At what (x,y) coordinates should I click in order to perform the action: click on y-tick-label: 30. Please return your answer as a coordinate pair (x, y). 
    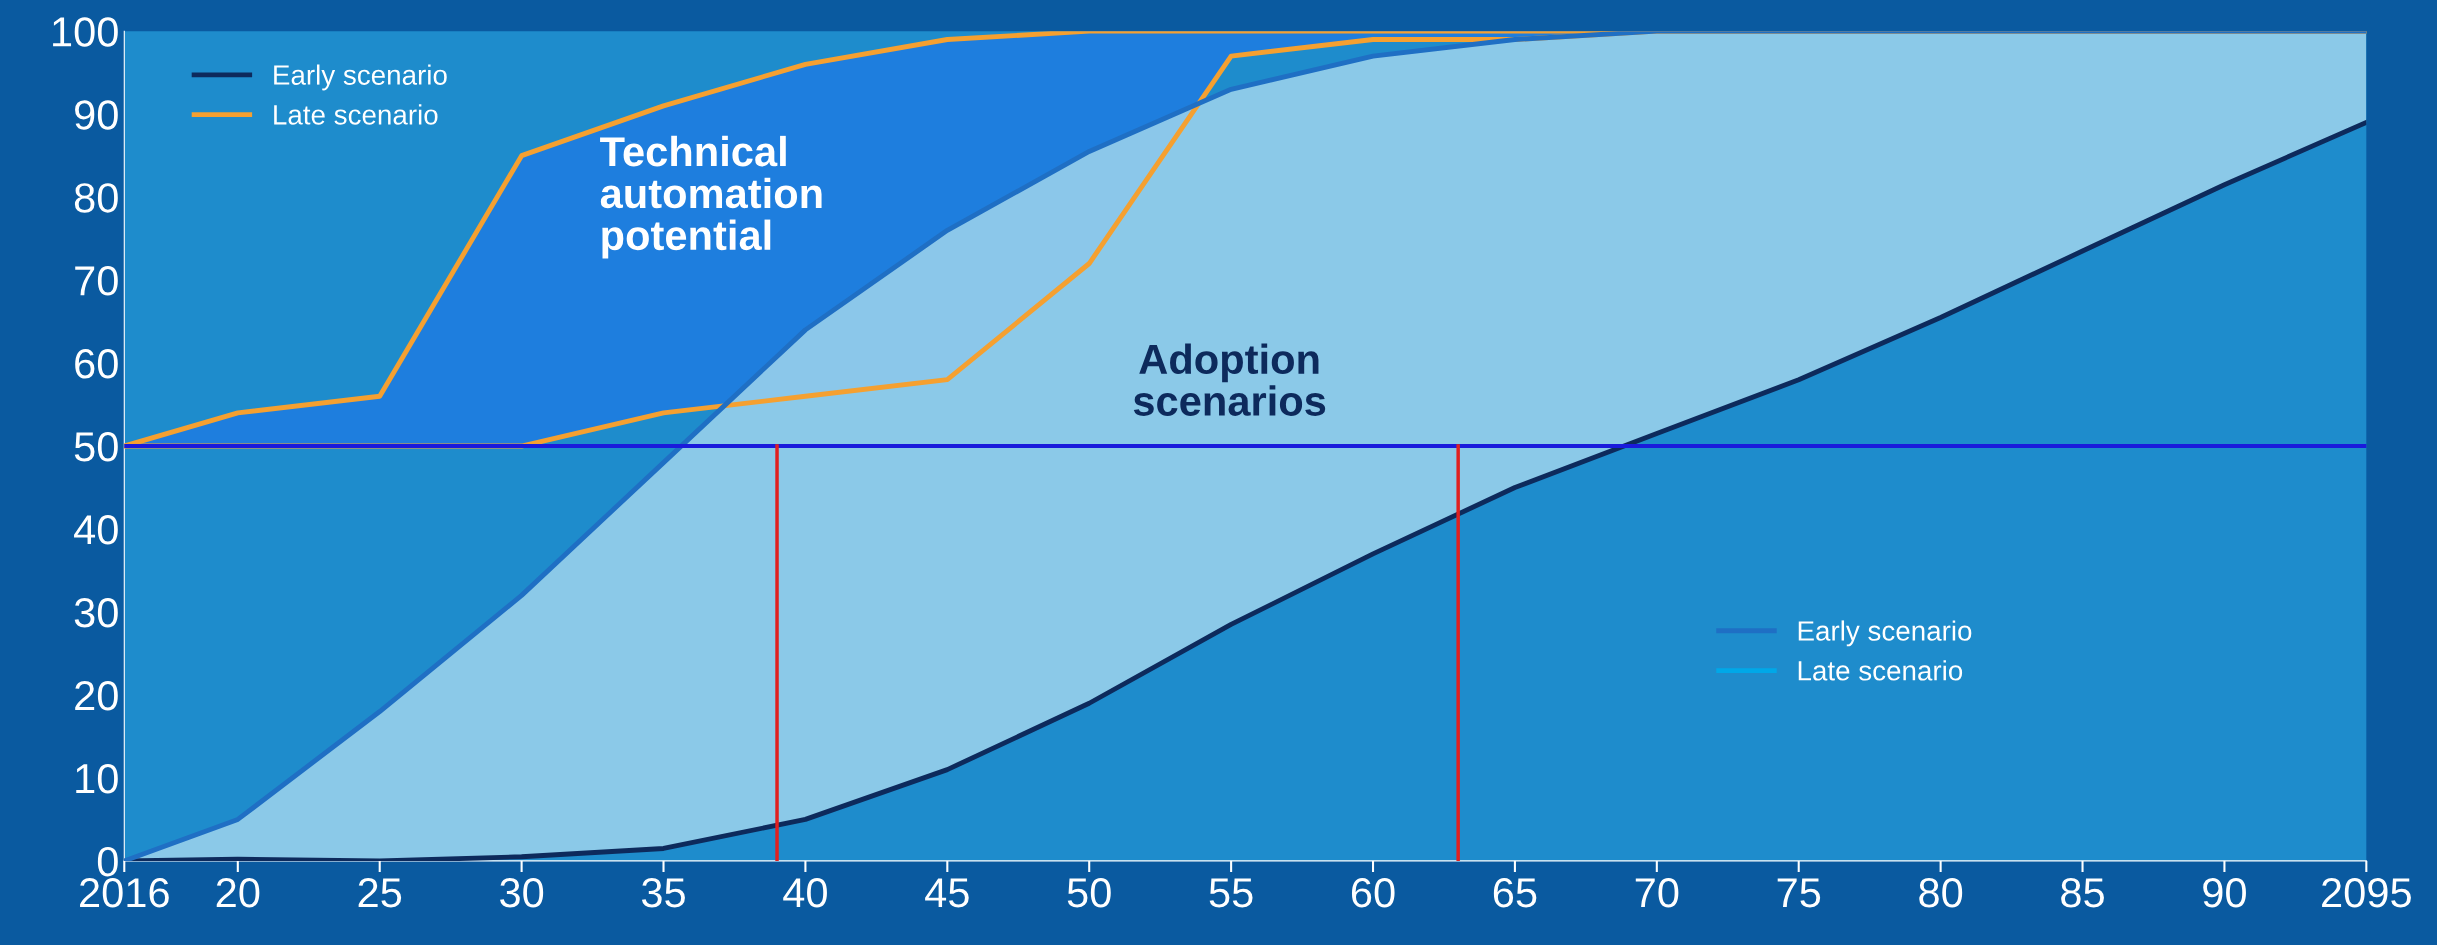
    Looking at the image, I should click on (96, 612).